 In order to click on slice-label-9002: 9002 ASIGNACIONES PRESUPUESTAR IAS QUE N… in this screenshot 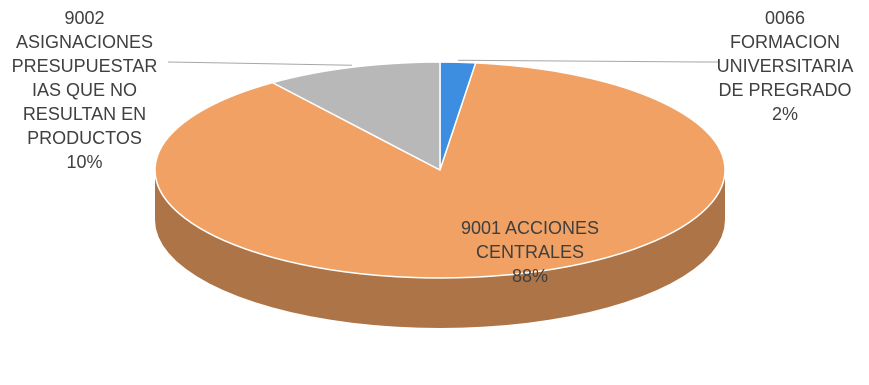, I will do `click(84, 90)`.